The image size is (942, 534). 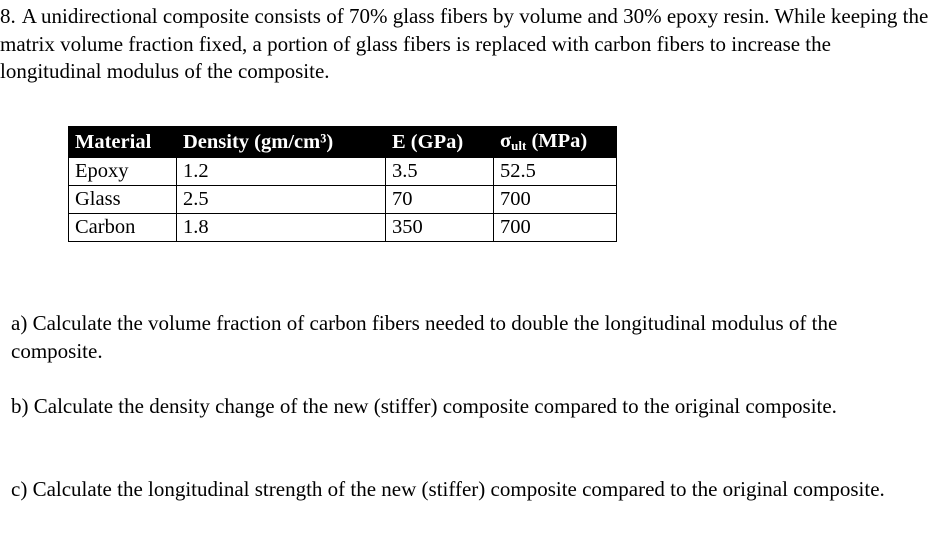 What do you see at coordinates (281, 227) in the screenshot?
I see `cell-density: 1.8` at bounding box center [281, 227].